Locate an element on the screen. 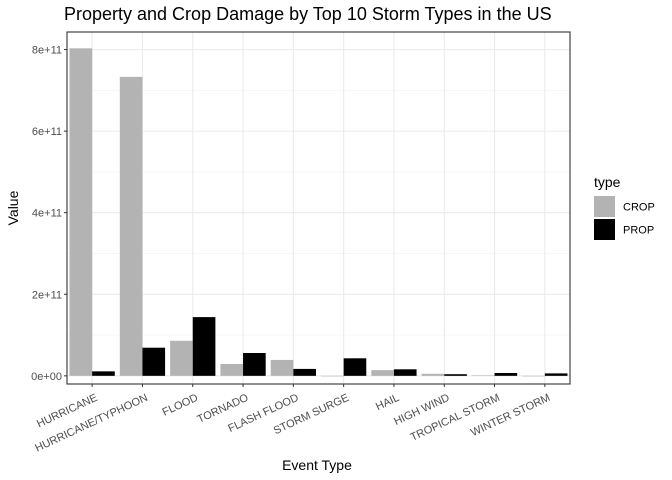  legend-label-crop: CROP is located at coordinates (639, 208).